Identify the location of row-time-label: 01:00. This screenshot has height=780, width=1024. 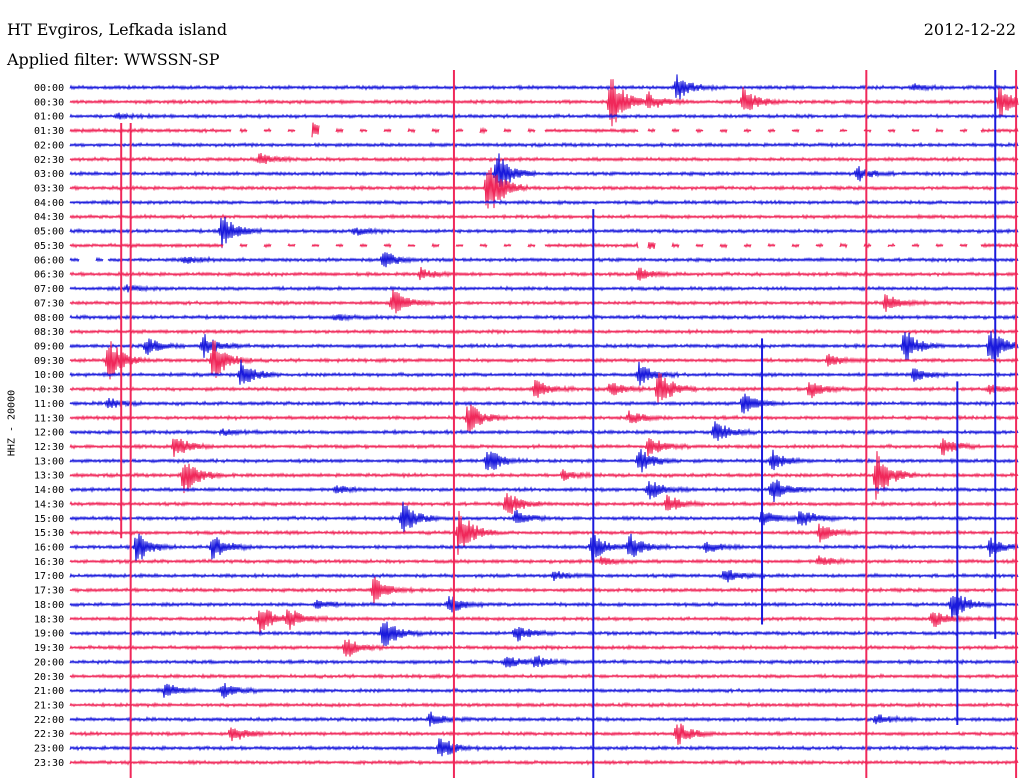
(49, 117).